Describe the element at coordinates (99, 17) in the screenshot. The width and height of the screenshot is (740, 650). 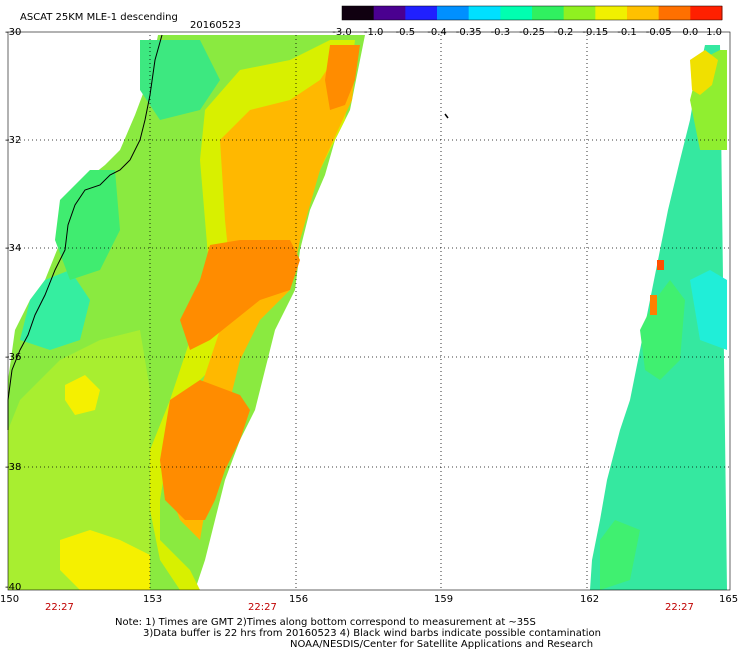
I see `map-title: ASCAT 25KM MLE-1 descending` at that location.